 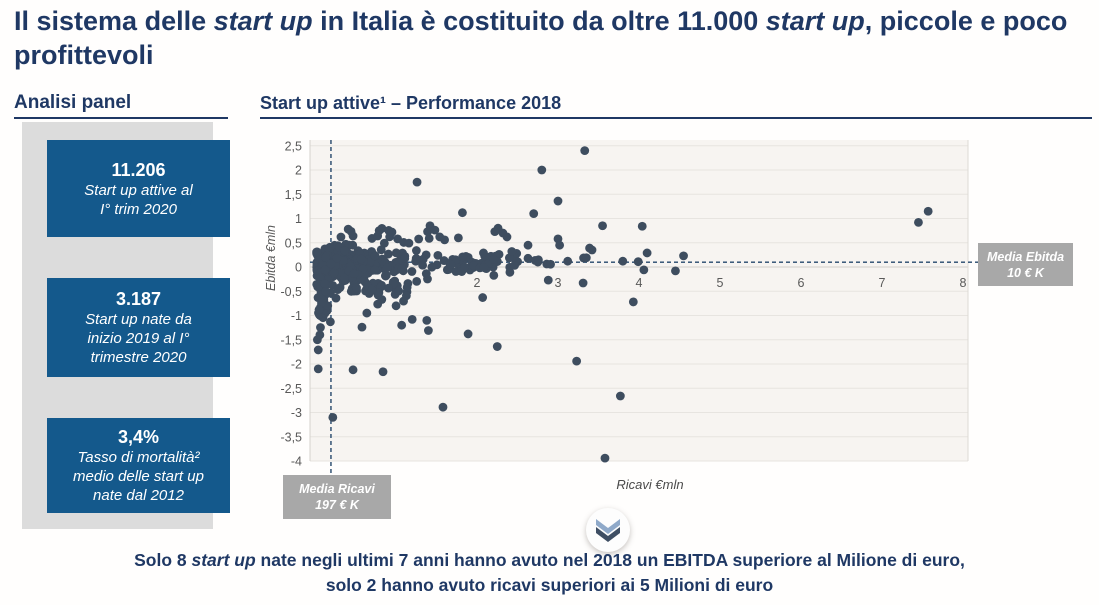 I want to click on mean-ebitda-label-box: Media Ebitda 10 € K, so click(x=1025, y=264).